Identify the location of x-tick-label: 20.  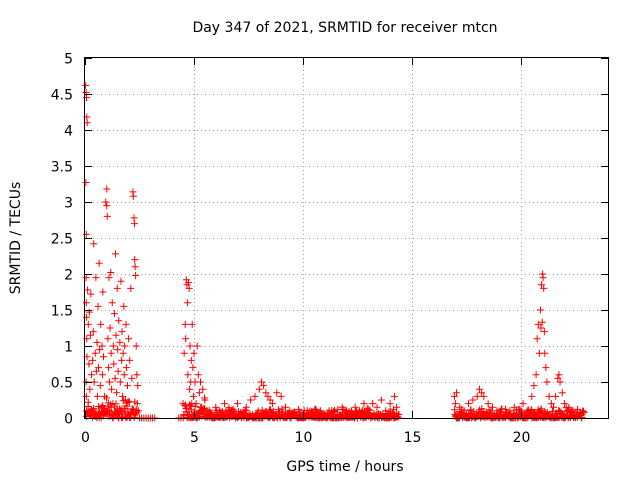
(522, 438).